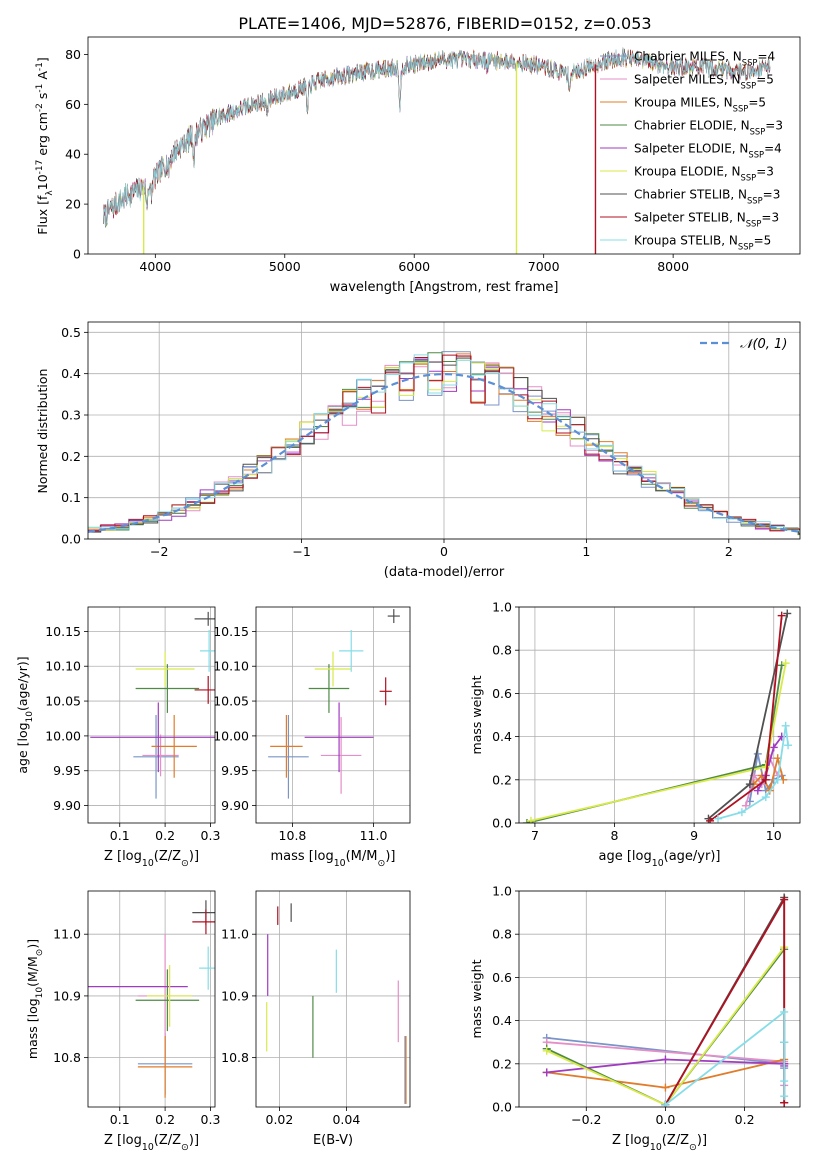 The width and height of the screenshot is (819, 1174). I want to click on spectrum-xtick-label: 4000, so click(155, 266).